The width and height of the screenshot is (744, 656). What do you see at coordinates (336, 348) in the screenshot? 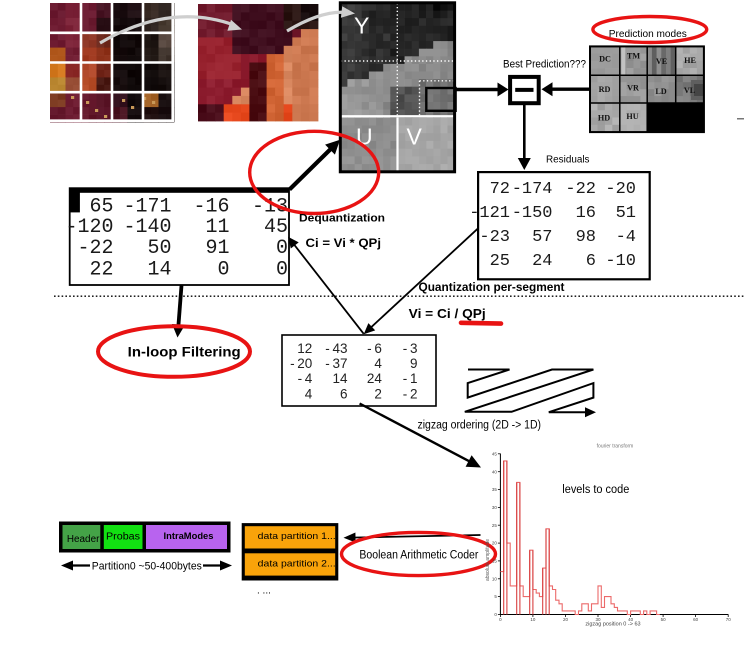
I see `svg-text: - 43` at bounding box center [336, 348].